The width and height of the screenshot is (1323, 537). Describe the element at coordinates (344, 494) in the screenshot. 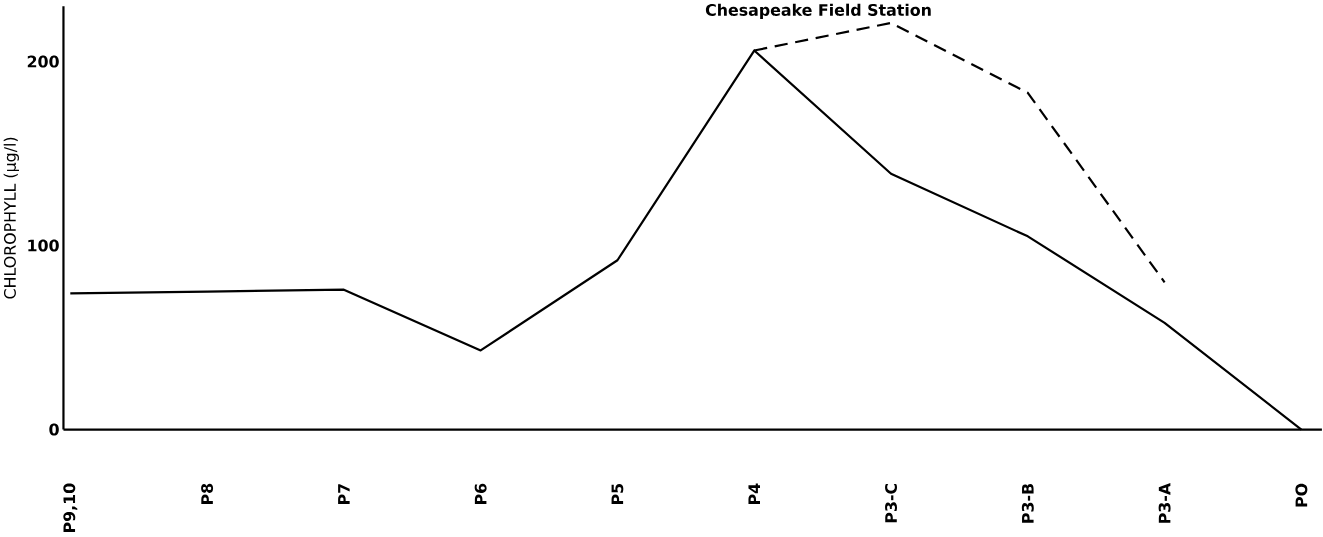

I see `x-tick-label: P7` at that location.